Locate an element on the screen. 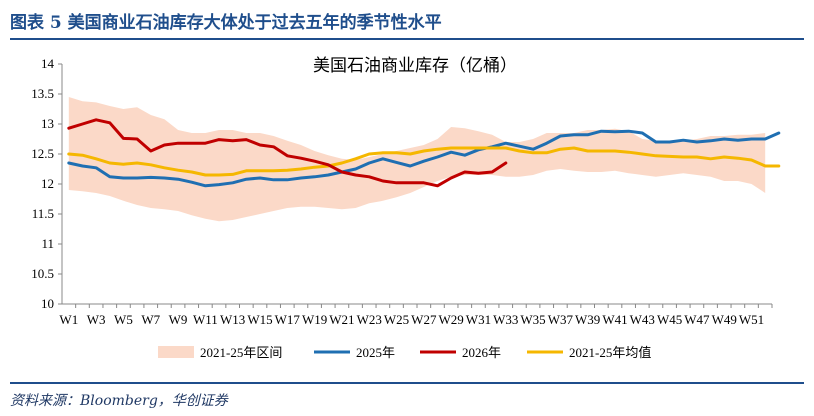 This screenshot has width=814, height=416. legend-average-label: 2021-25年均值 is located at coordinates (610, 352).